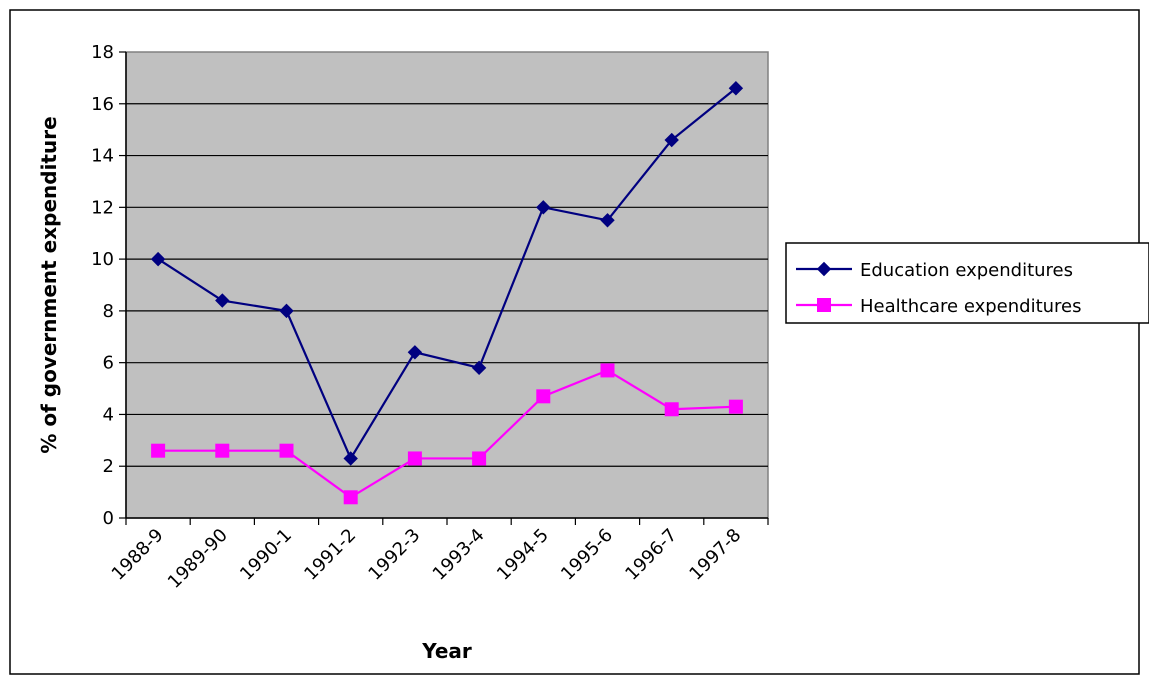 The width and height of the screenshot is (1149, 689). I want to click on y-axis-title: % of government expenditure, so click(49, 284).